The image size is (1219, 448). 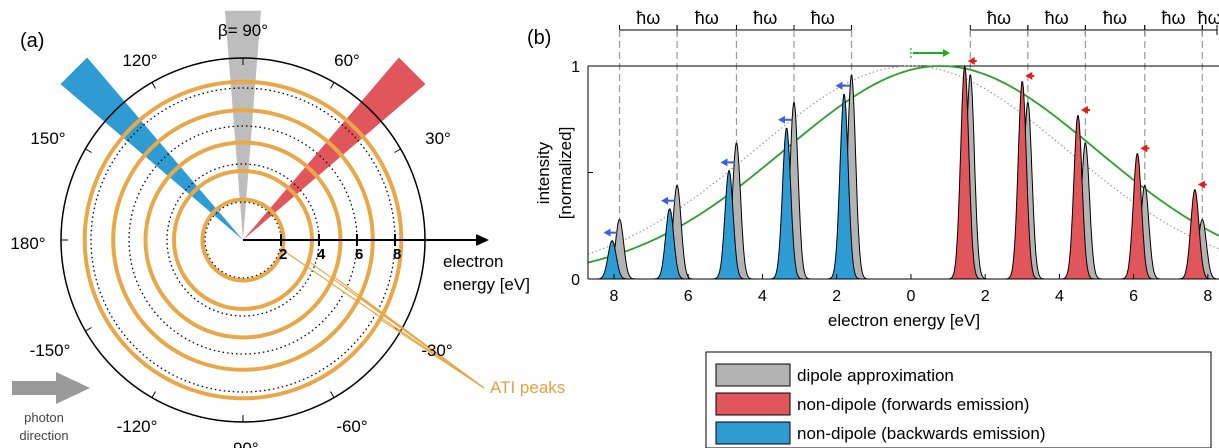 What do you see at coordinates (397, 254) in the screenshot?
I see `energy-tick-8: 8` at bounding box center [397, 254].